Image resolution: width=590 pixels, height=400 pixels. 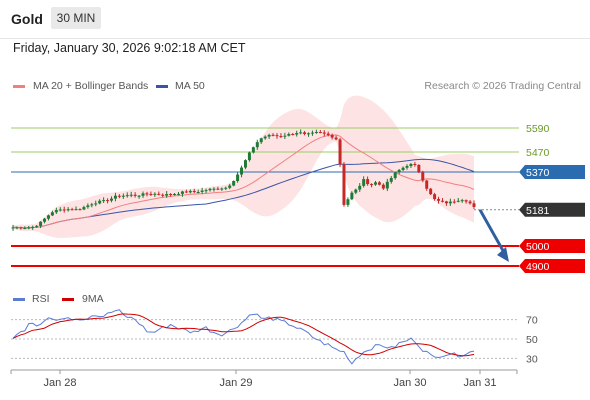 I want to click on current-price-label-bg, so click(x=552, y=209).